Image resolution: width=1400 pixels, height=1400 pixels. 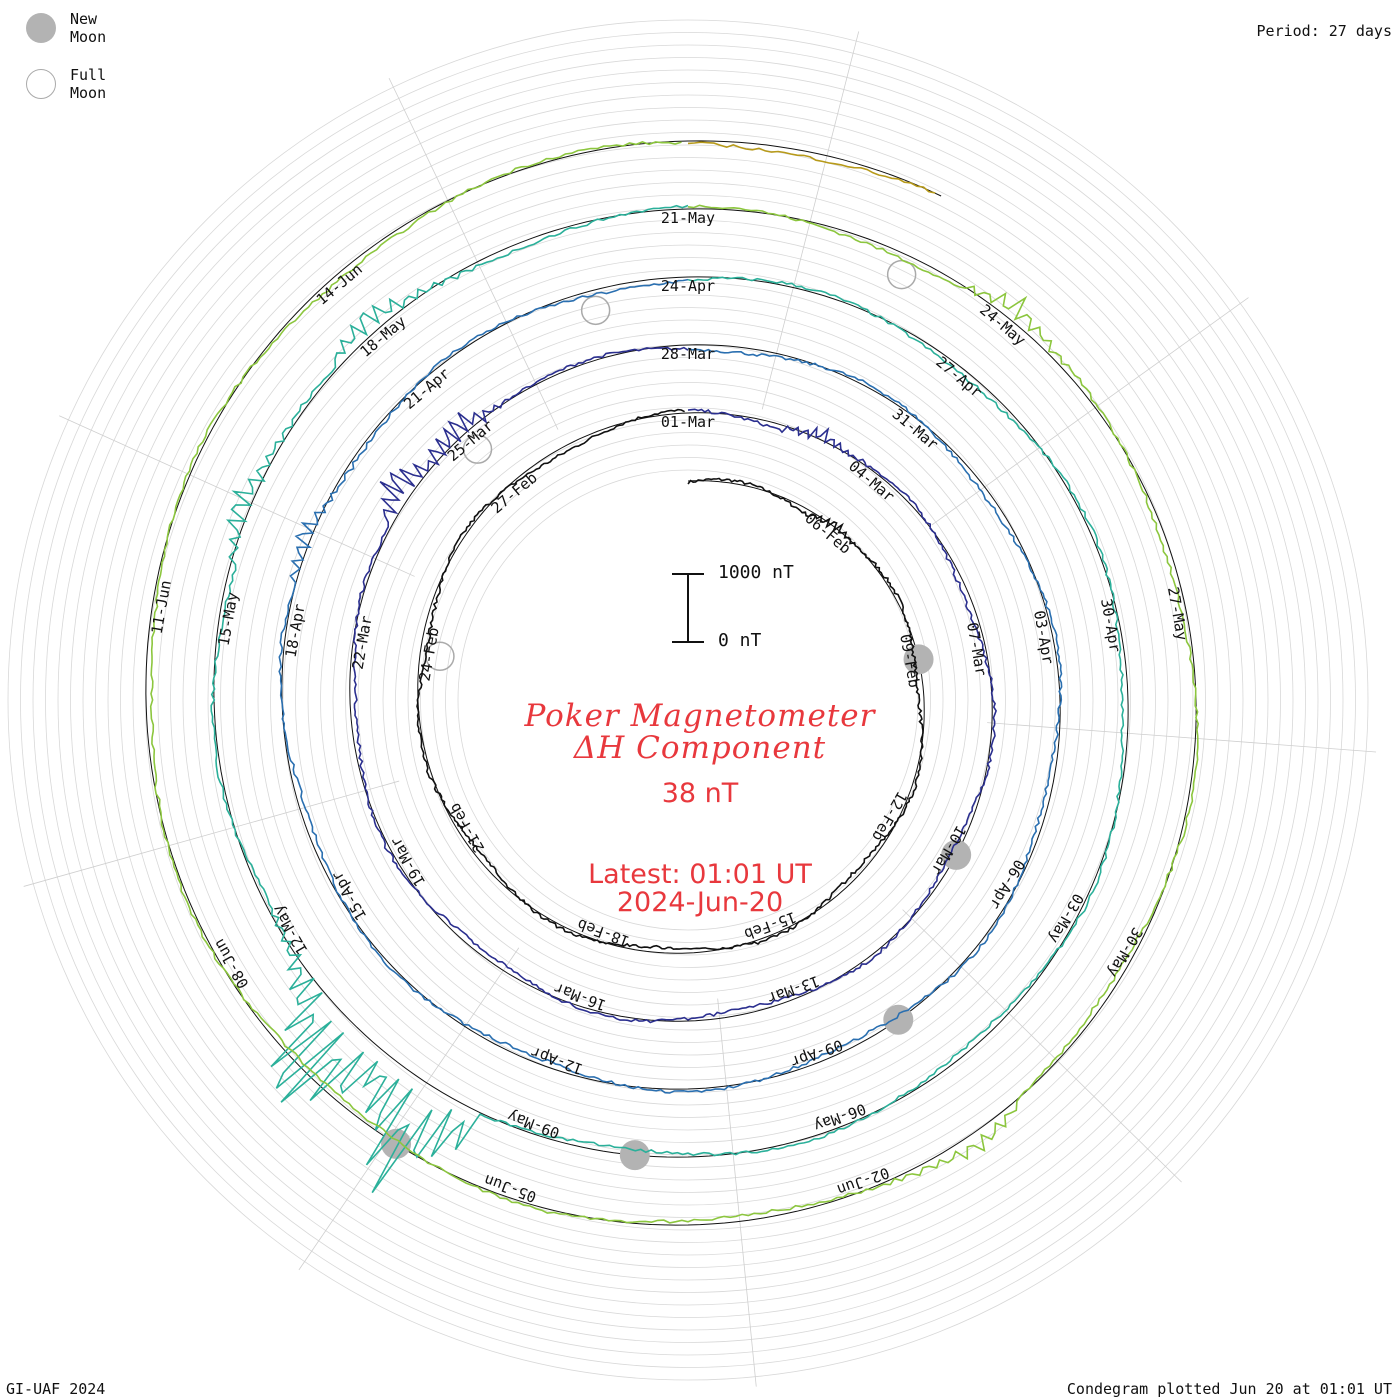 What do you see at coordinates (290, 930) in the screenshot?
I see `date-label: 12-May` at bounding box center [290, 930].